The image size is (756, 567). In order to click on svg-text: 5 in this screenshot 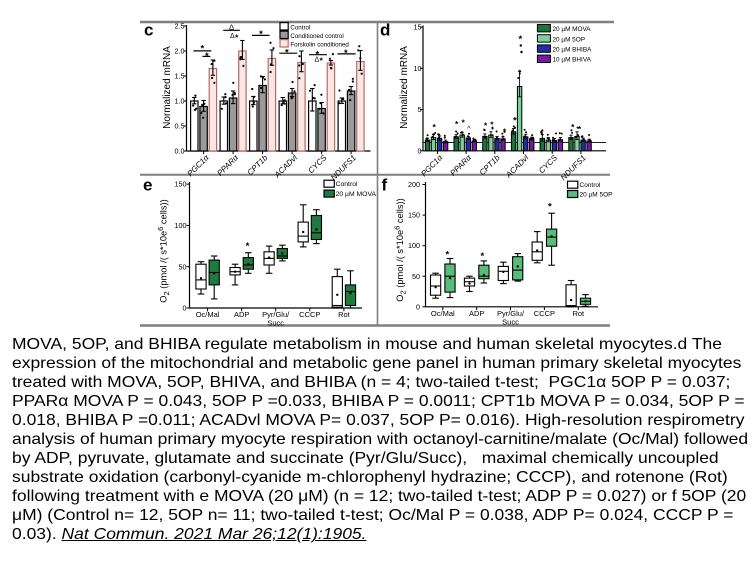, I will do `click(420, 109)`.